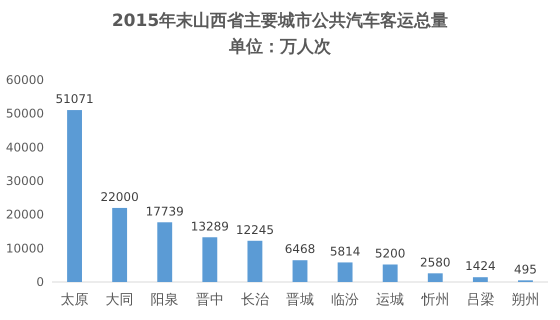 The height and width of the screenshot is (320, 560). Describe the element at coordinates (300, 300) in the screenshot. I see `x-tick-label: 晋城` at that location.